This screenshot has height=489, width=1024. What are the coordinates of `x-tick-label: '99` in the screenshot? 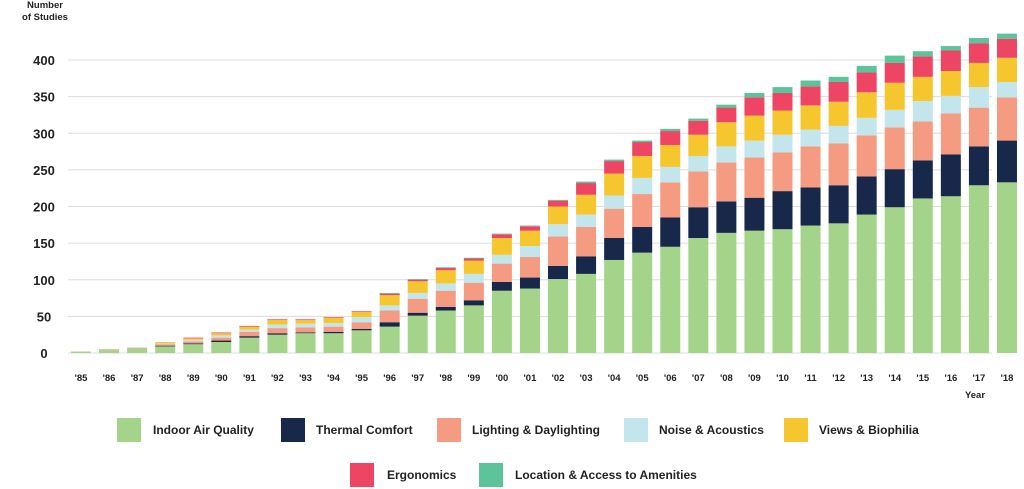 It's located at (473, 378).